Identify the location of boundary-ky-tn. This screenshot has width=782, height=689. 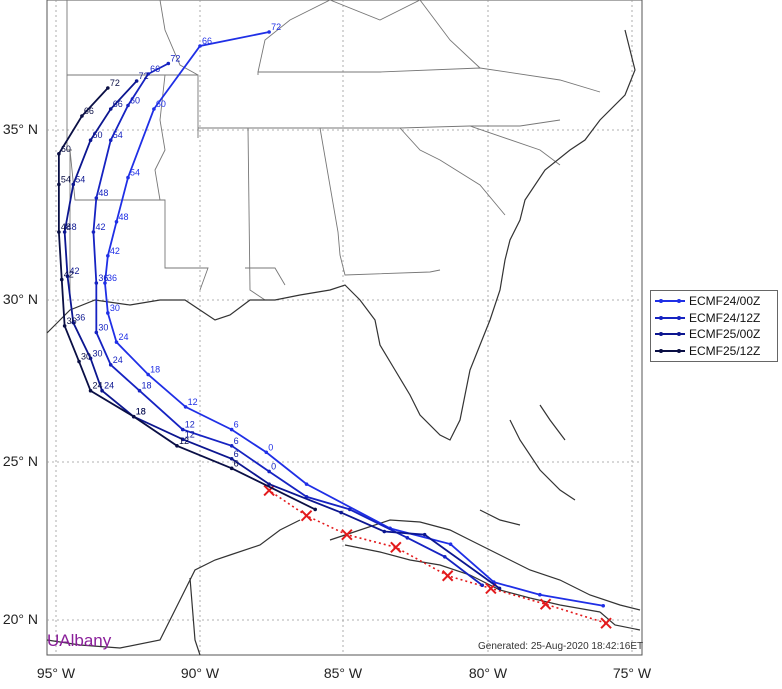
(429, 80).